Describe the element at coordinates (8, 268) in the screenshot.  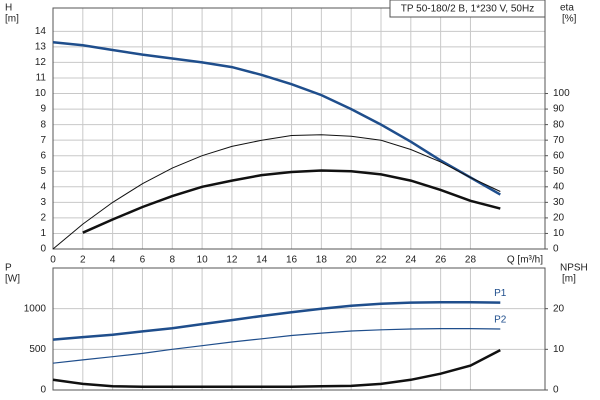
I see `y-axis-label: P` at that location.